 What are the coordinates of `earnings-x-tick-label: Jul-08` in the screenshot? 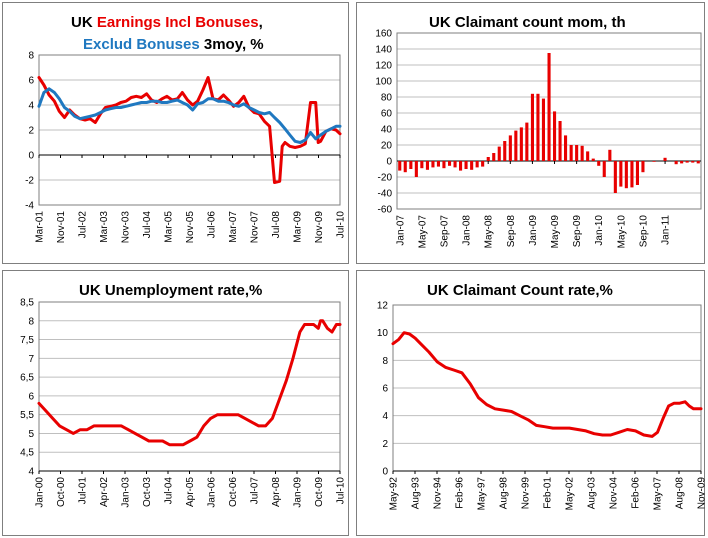 It's located at (276, 225).